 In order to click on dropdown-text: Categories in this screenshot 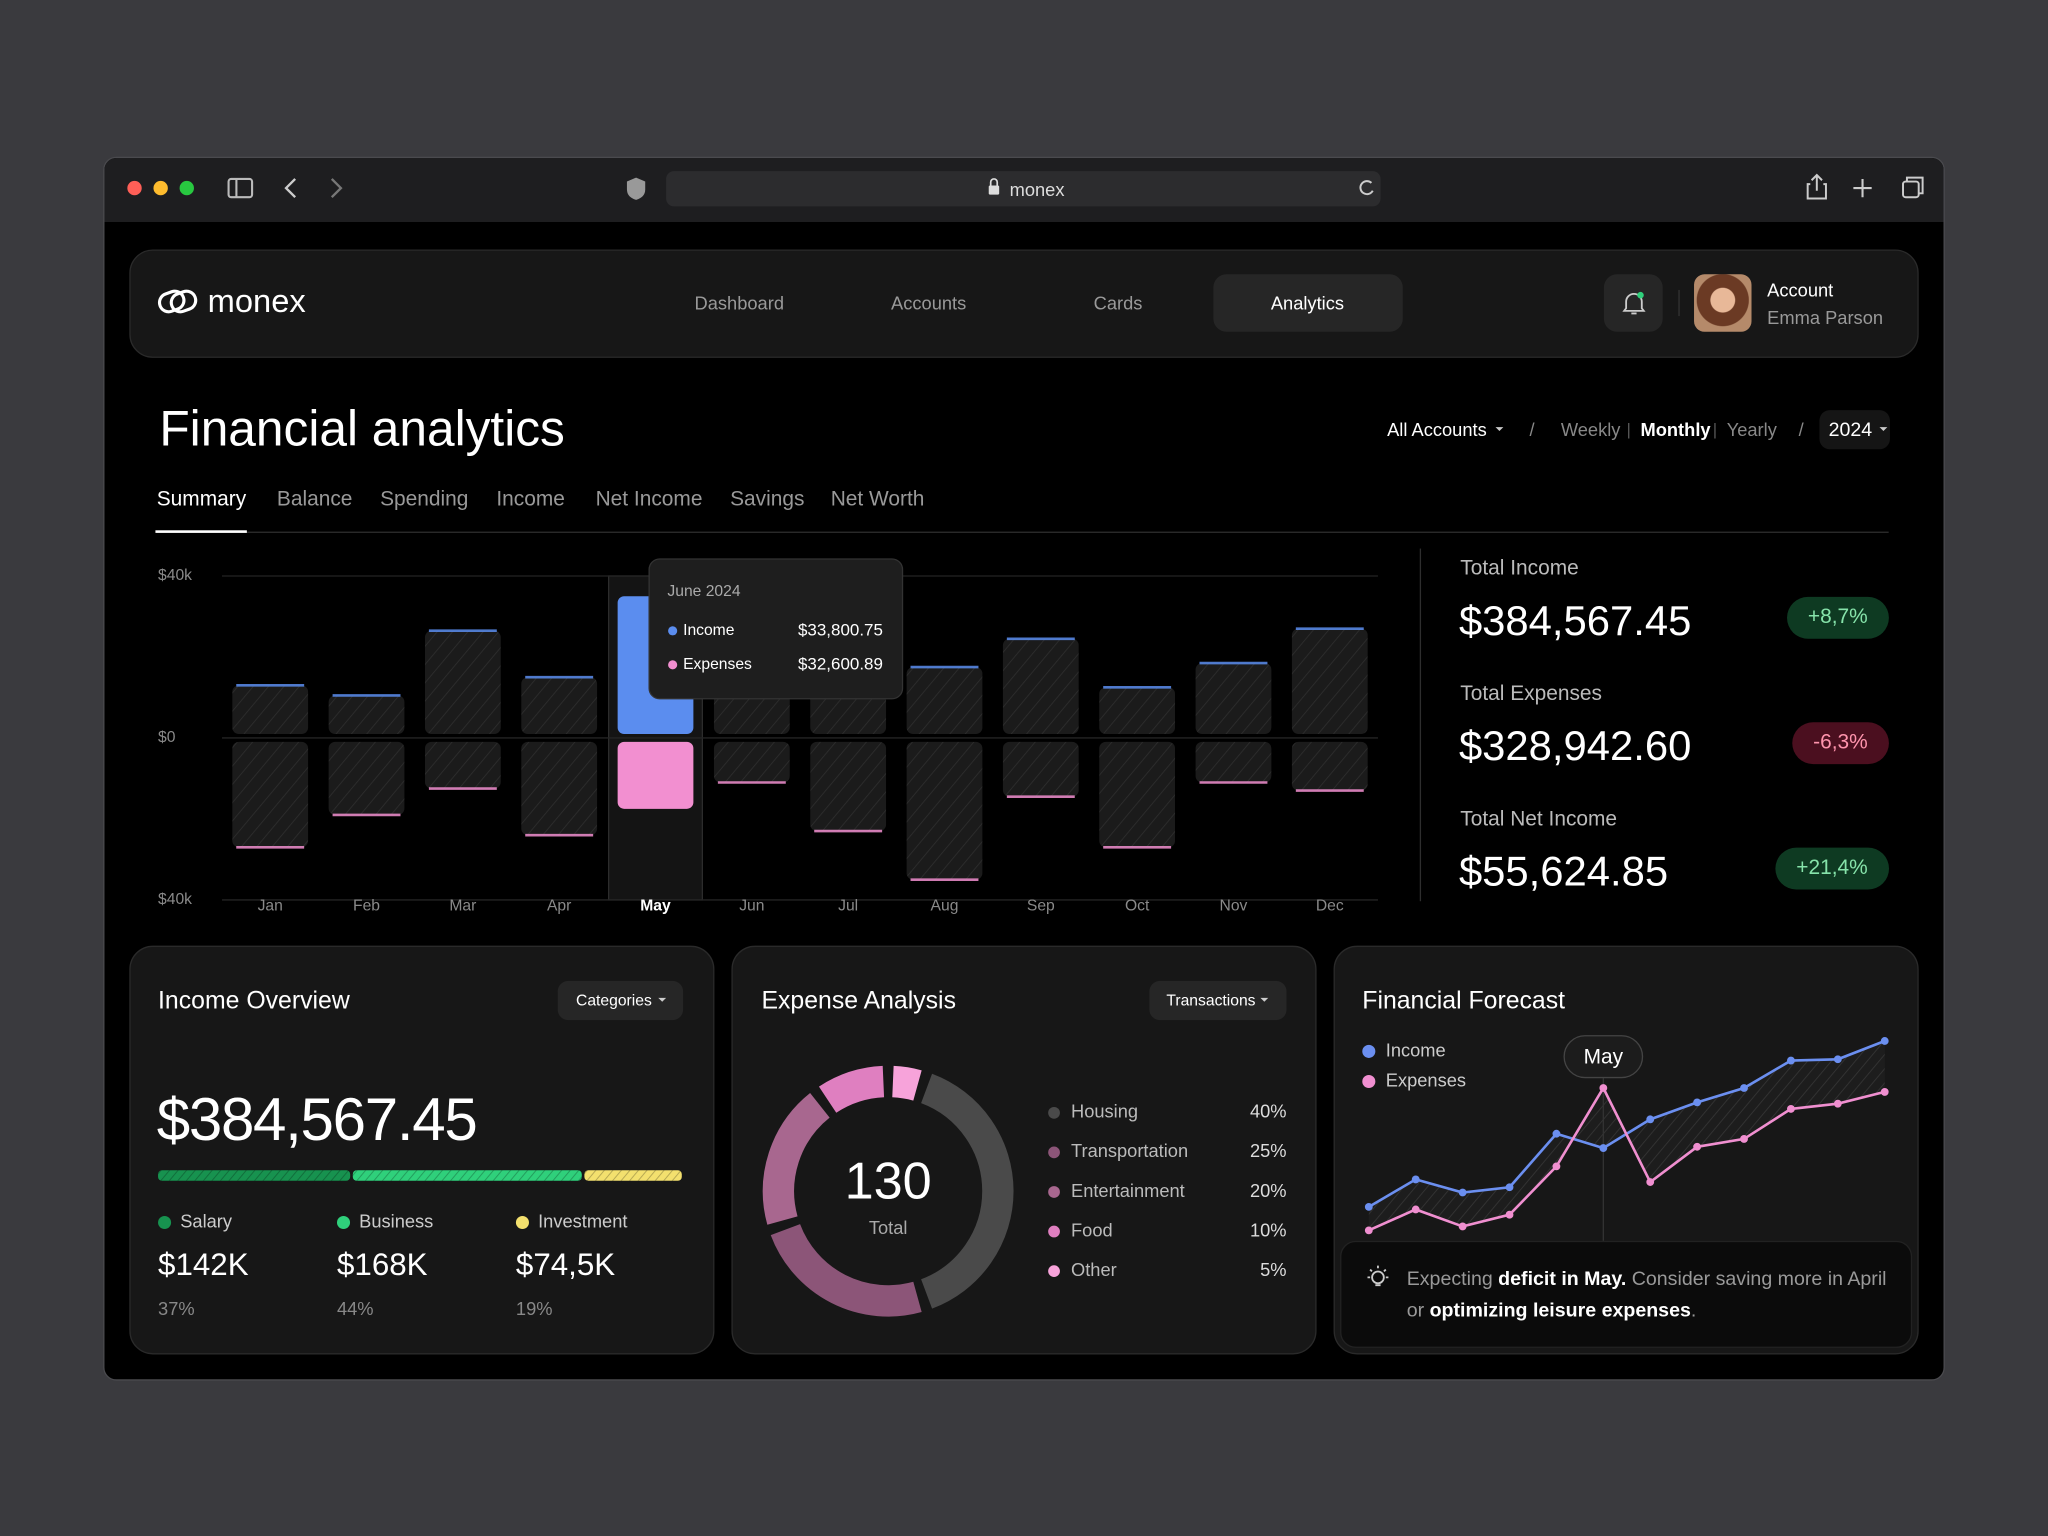, I will do `click(613, 1000)`.